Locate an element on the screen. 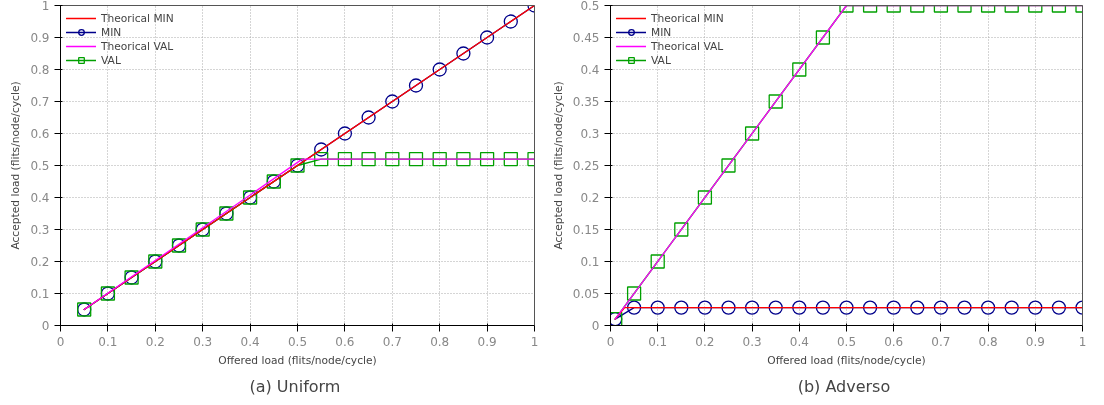 The width and height of the screenshot is (1104, 405). y-tick-label: 0.05 is located at coordinates (586, 294).